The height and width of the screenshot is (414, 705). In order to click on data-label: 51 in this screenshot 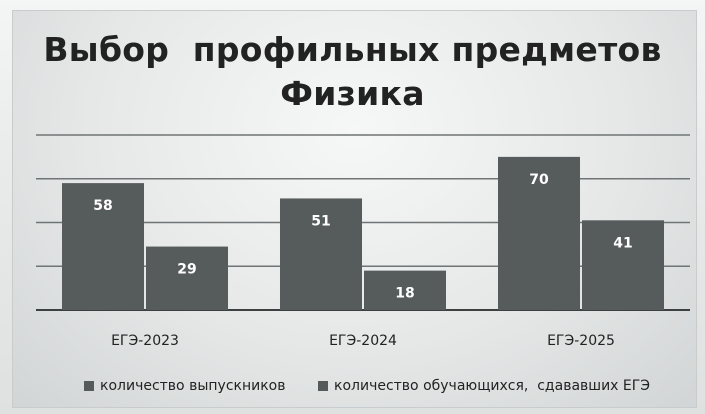, I will do `click(320, 221)`.